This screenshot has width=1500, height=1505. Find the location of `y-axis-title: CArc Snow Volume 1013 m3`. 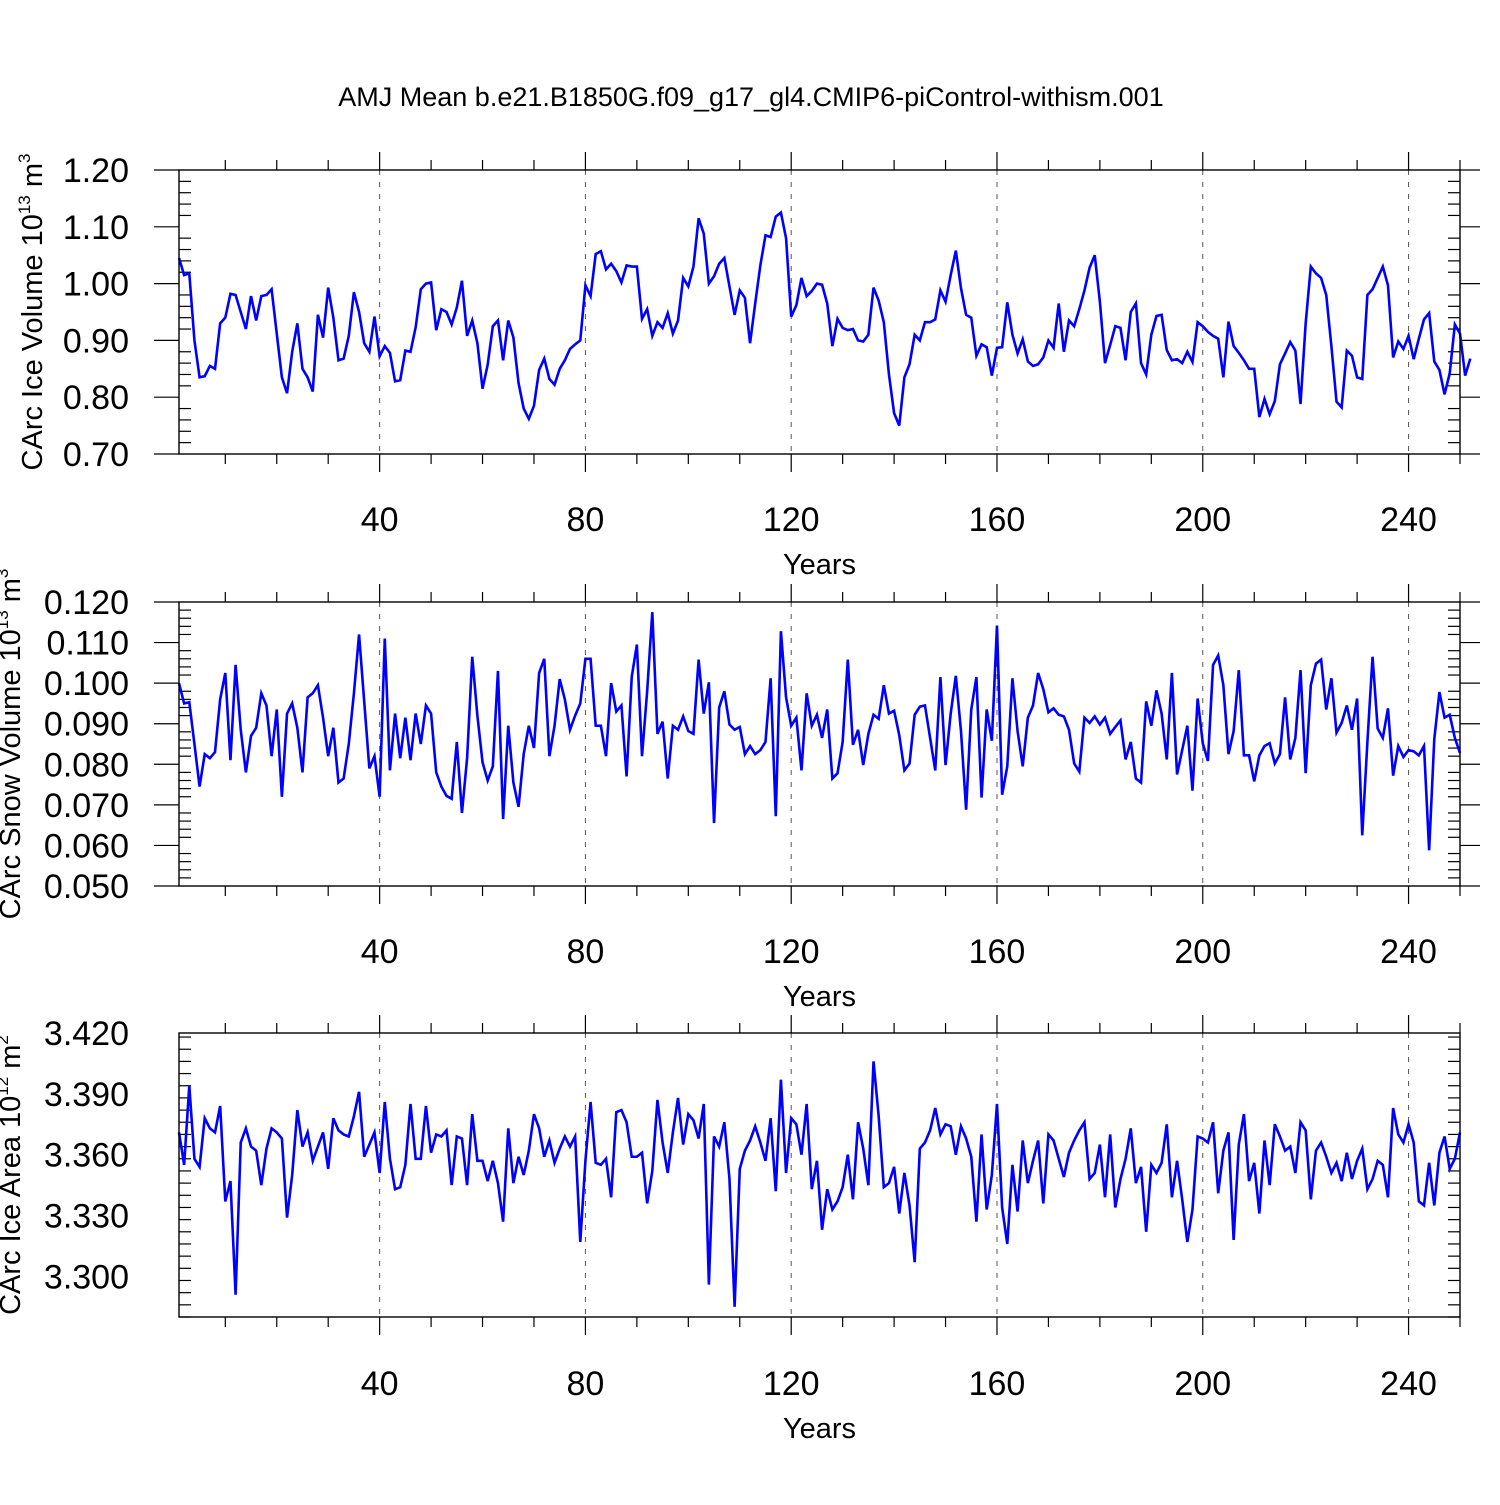

y-axis-title: CArc Snow Volume 1013 m3 is located at coordinates (13, 744).